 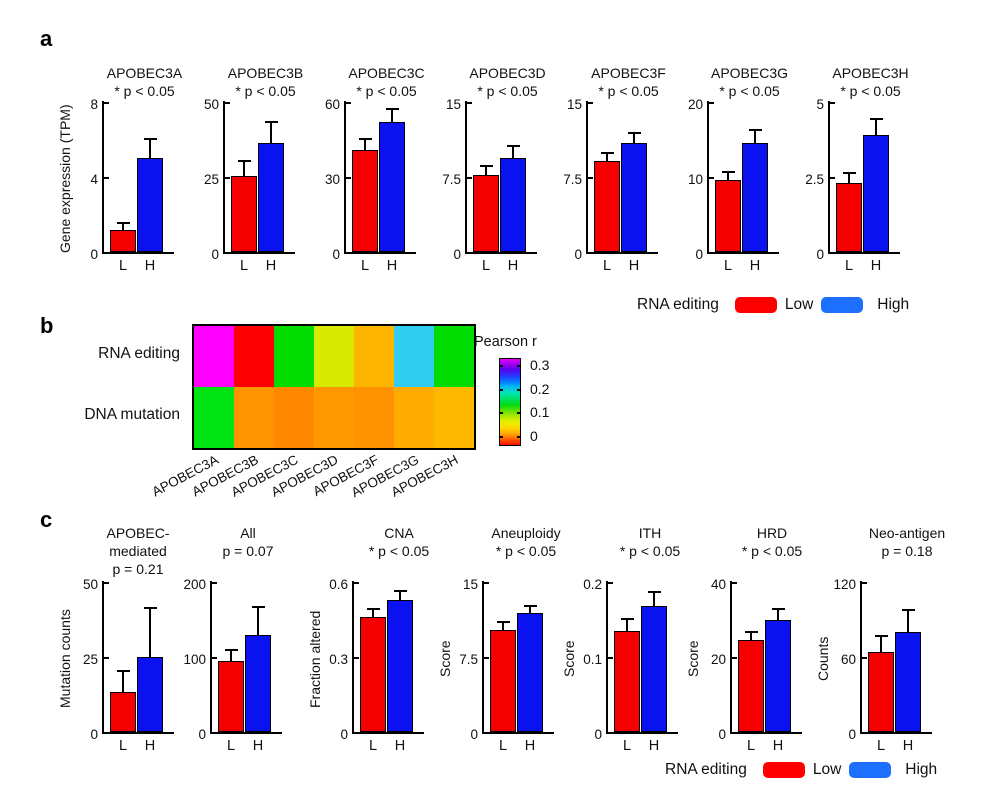 I want to click on heatmap-cell-dna-mutation-apobec3c, so click(x=294, y=417).